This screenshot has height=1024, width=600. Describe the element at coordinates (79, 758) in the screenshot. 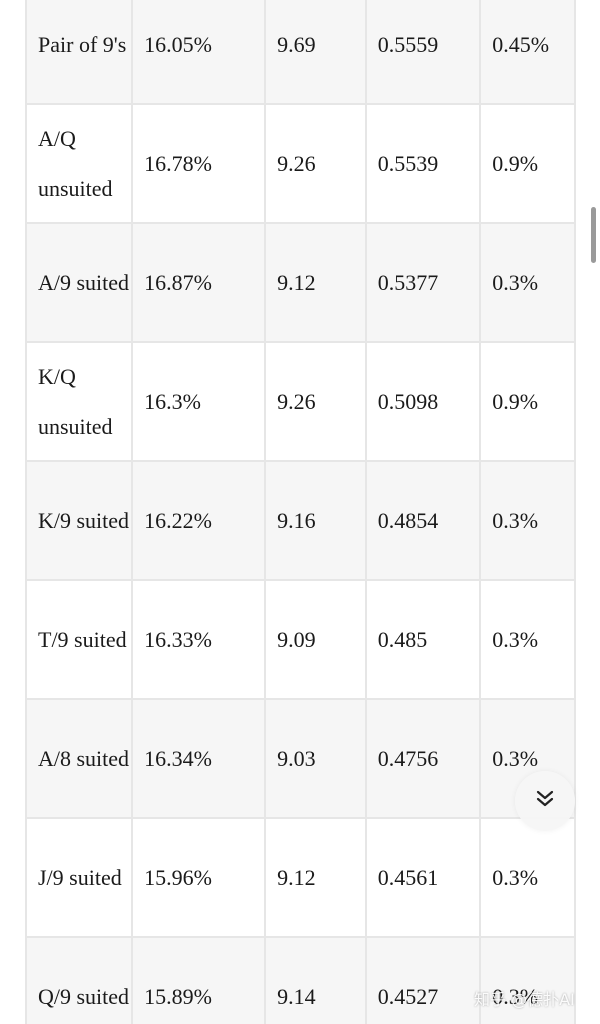

I see `hand-cell: A/8 suited` at that location.